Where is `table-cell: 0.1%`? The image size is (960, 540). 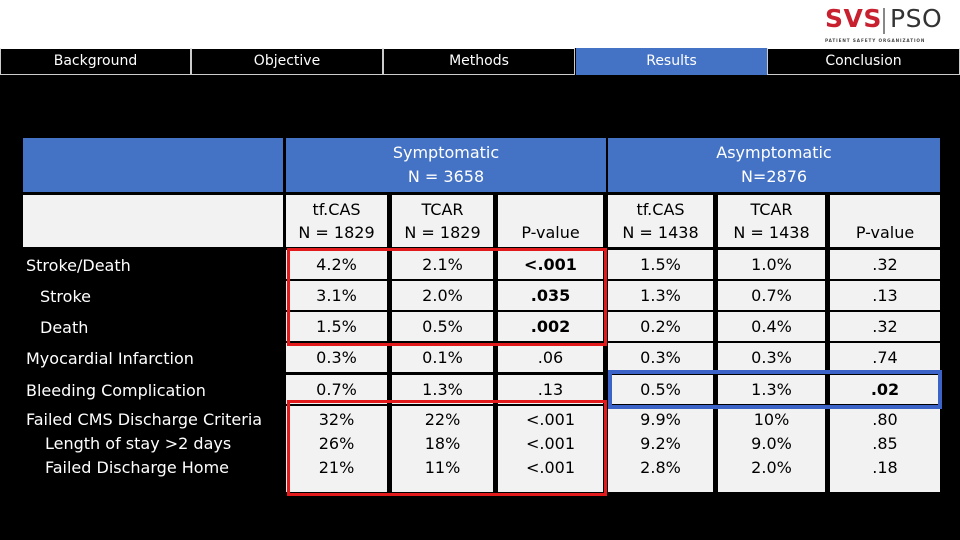
table-cell: 0.1% is located at coordinates (442, 357).